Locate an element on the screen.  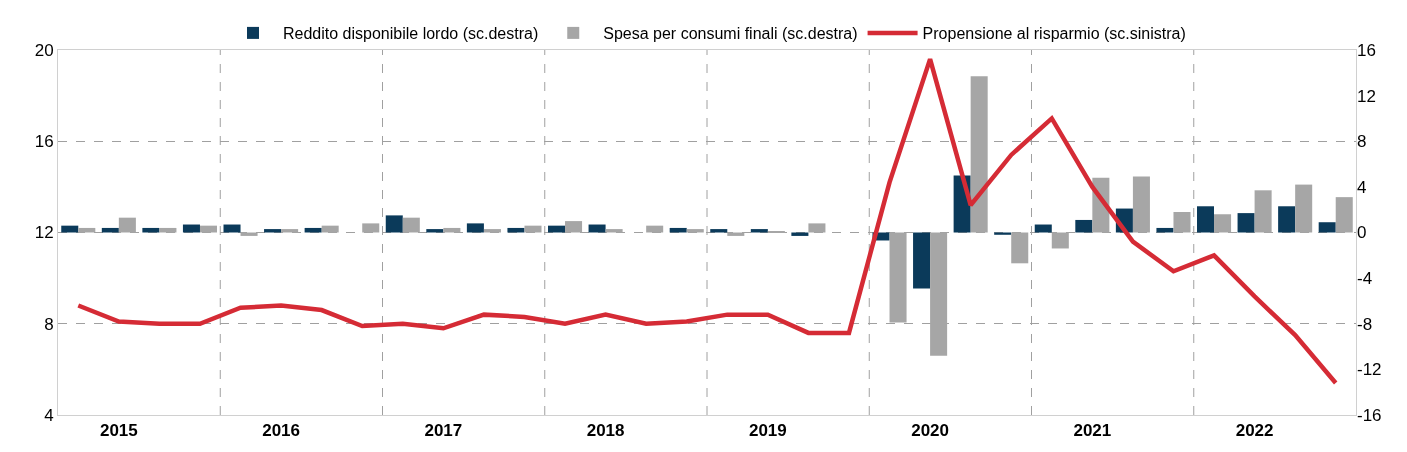
legend-label: Reddito disponibile lordo (sc.destra) is located at coordinates (411, 34).